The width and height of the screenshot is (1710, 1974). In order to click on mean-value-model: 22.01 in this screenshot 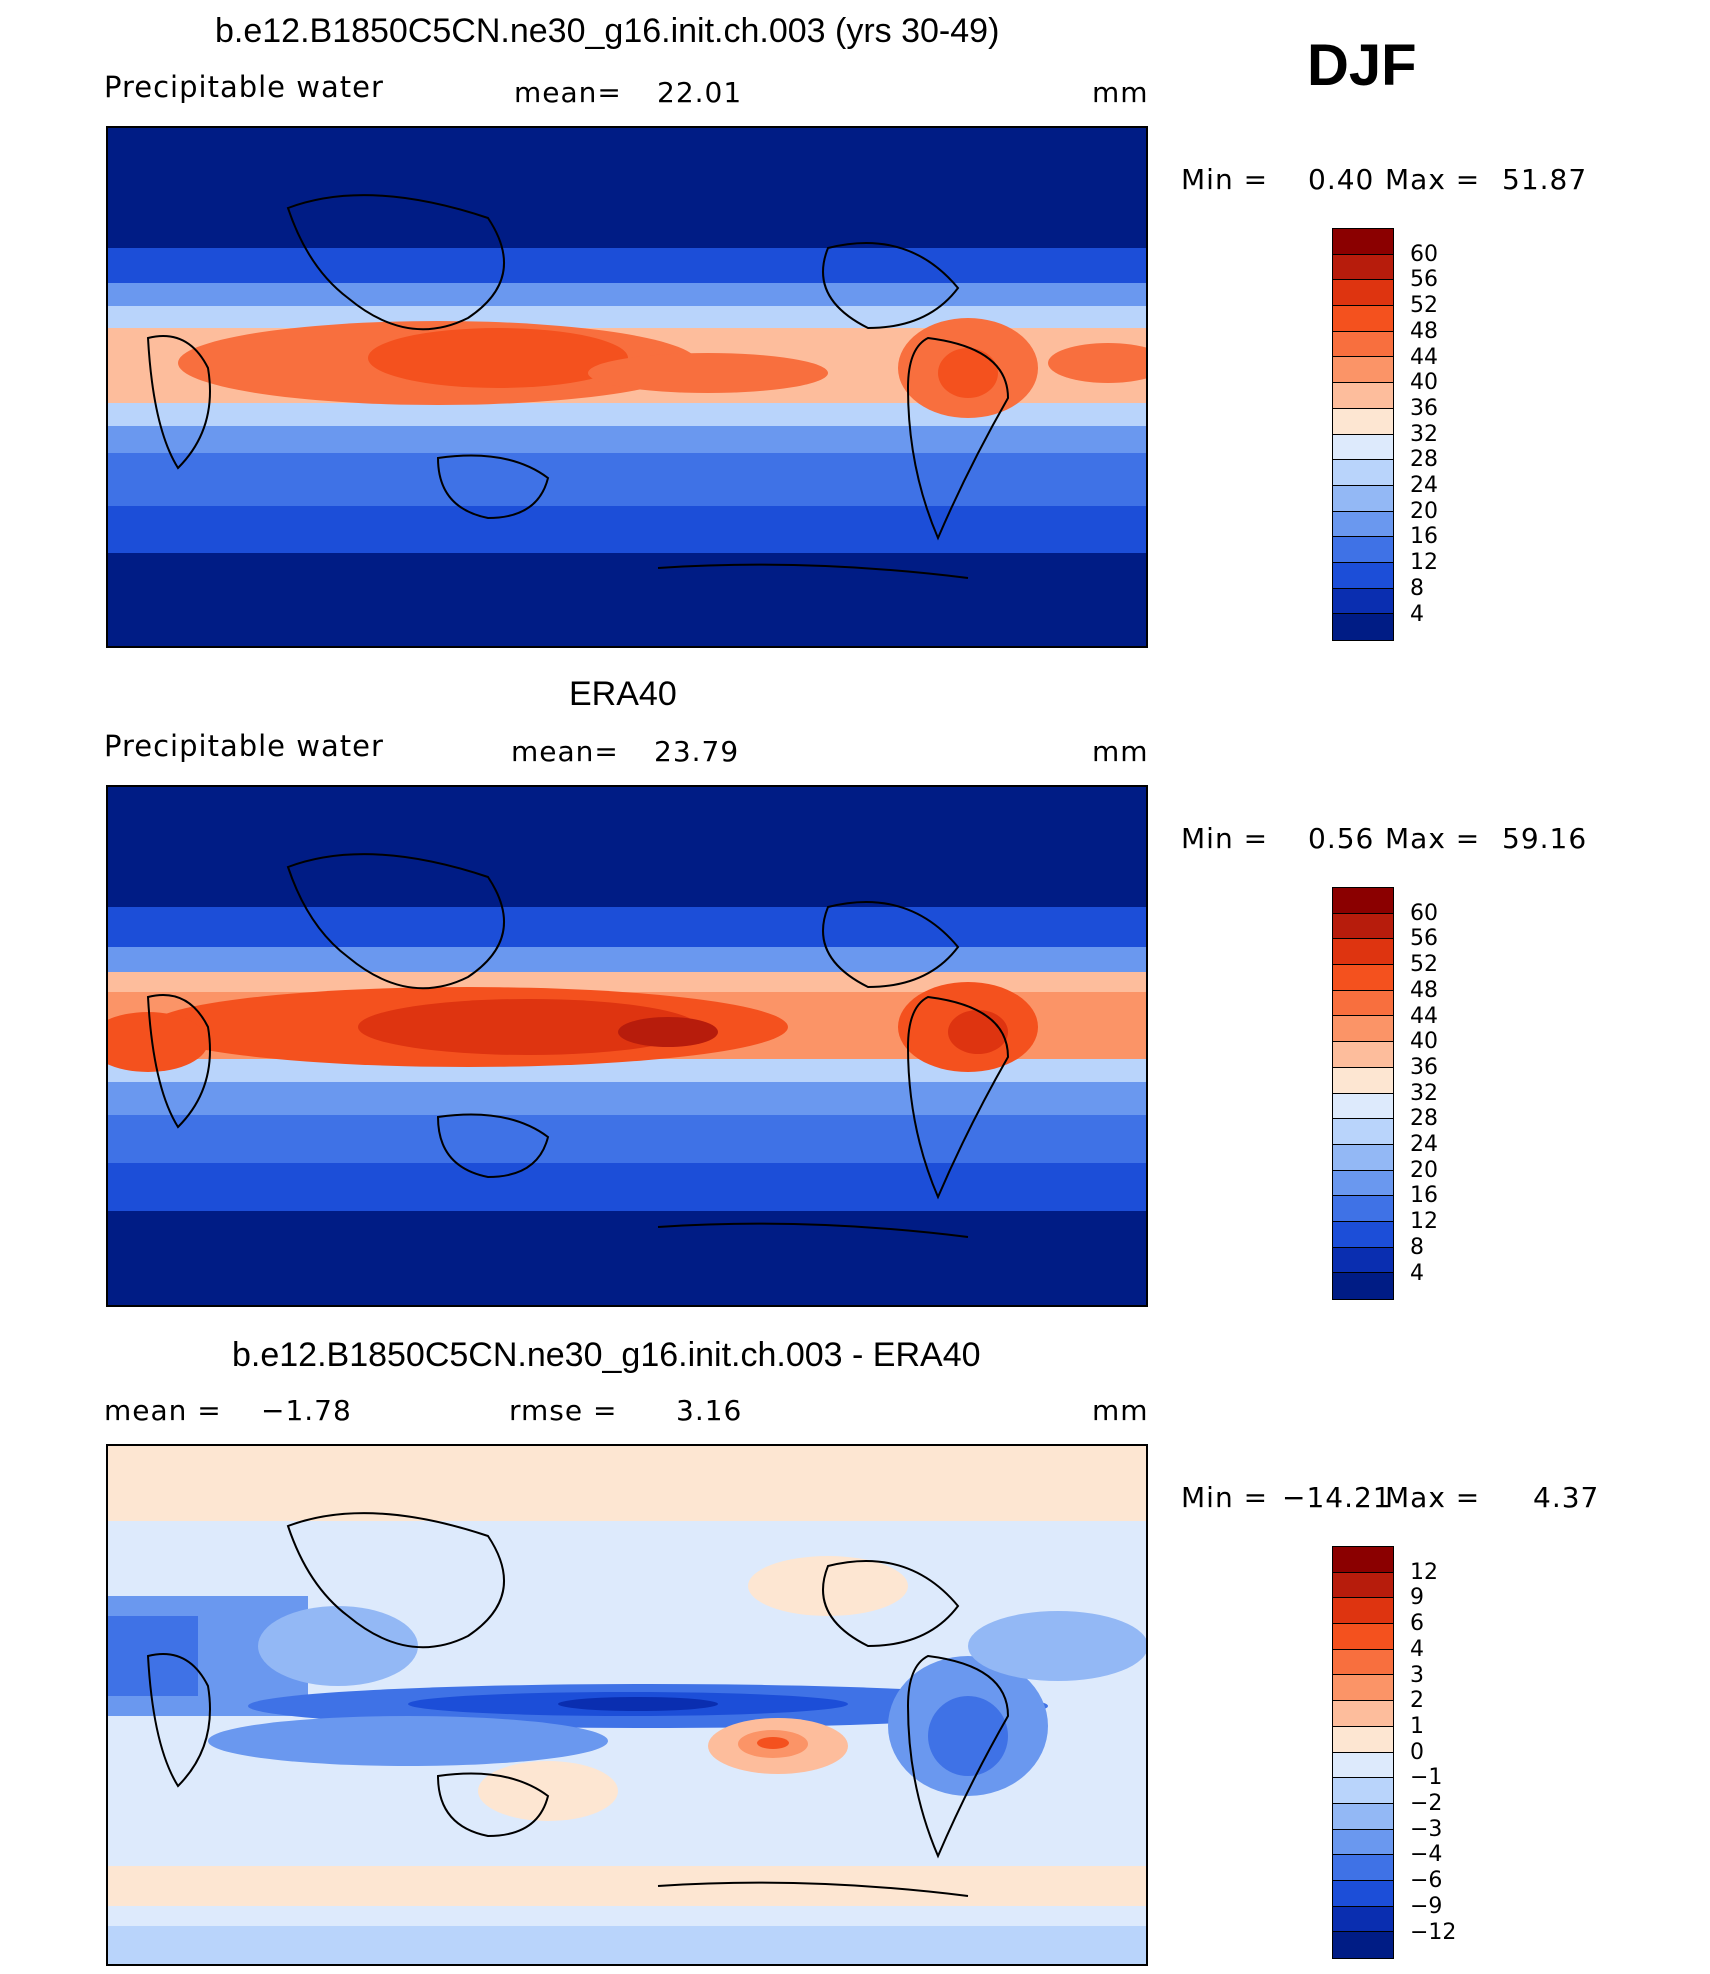, I will do `click(700, 92)`.